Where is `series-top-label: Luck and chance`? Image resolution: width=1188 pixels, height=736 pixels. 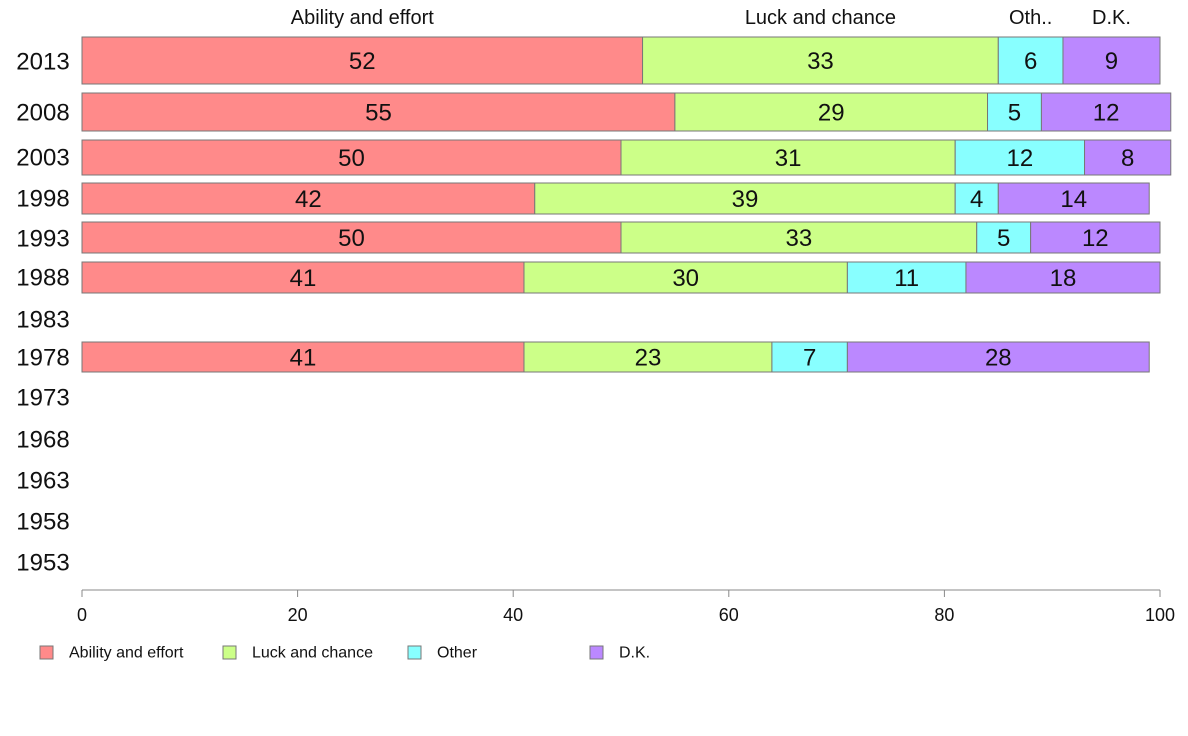 series-top-label: Luck and chance is located at coordinates (820, 18).